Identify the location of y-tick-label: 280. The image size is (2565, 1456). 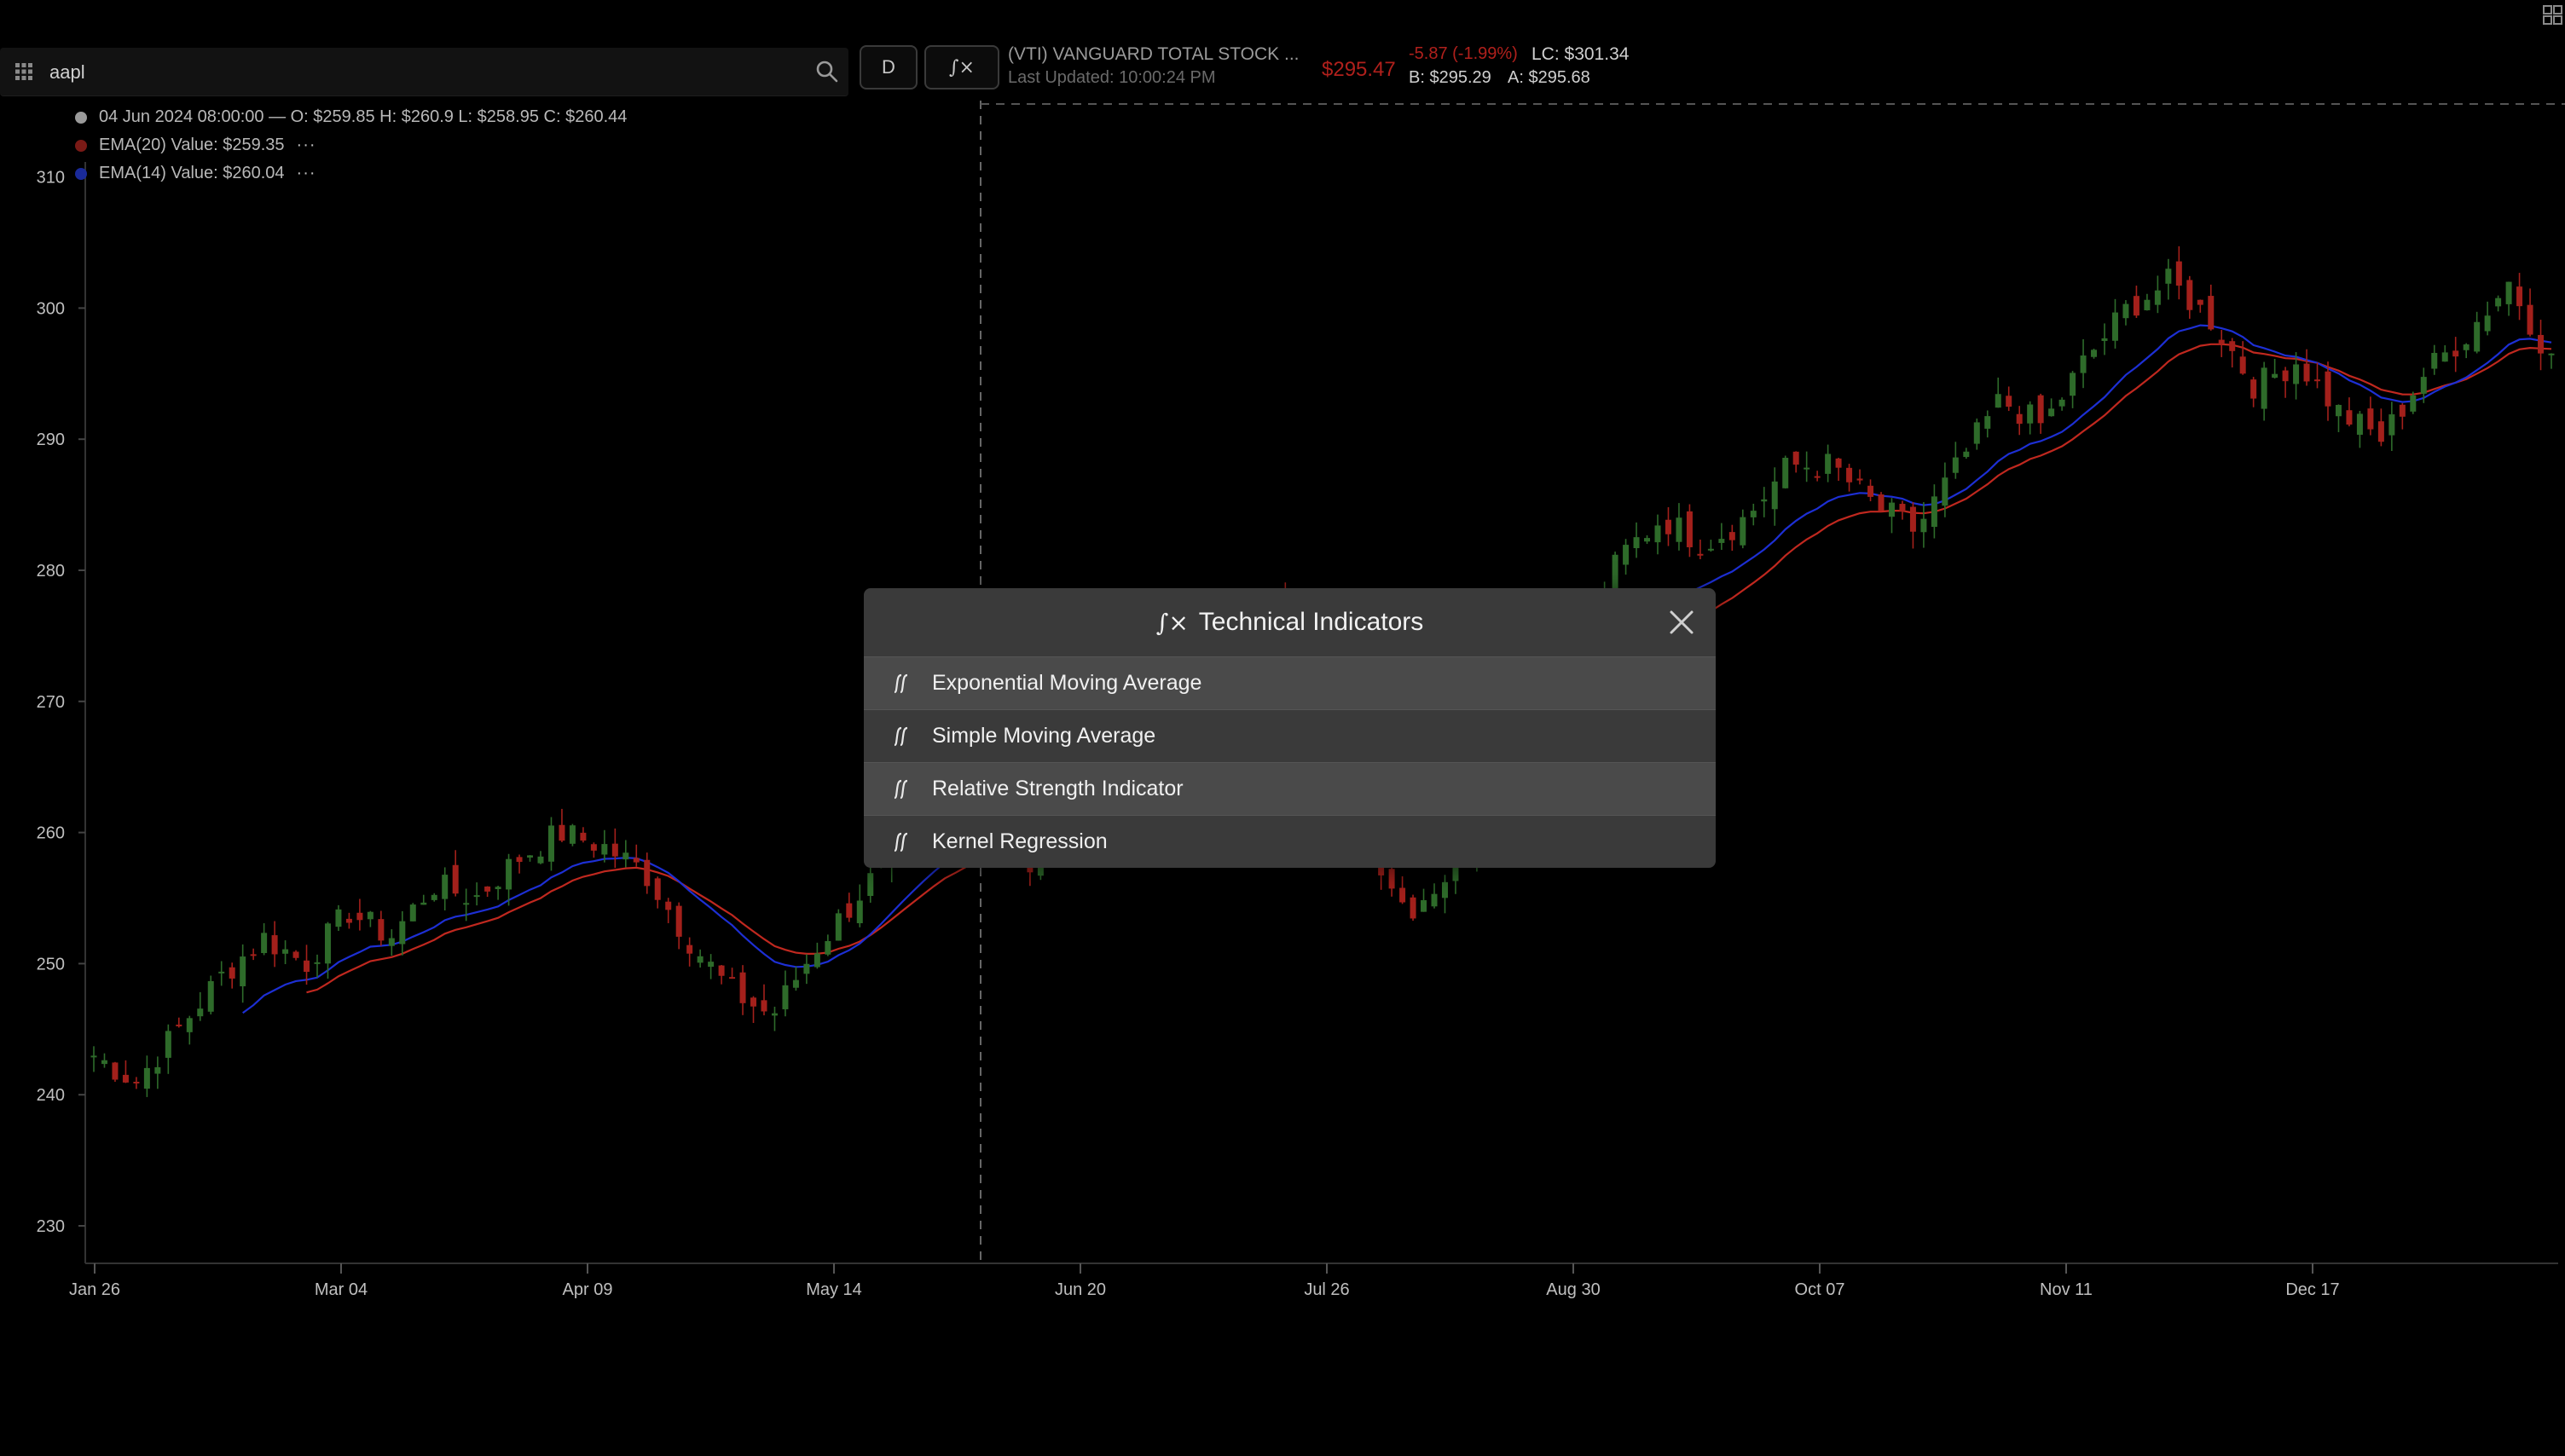
(51, 571).